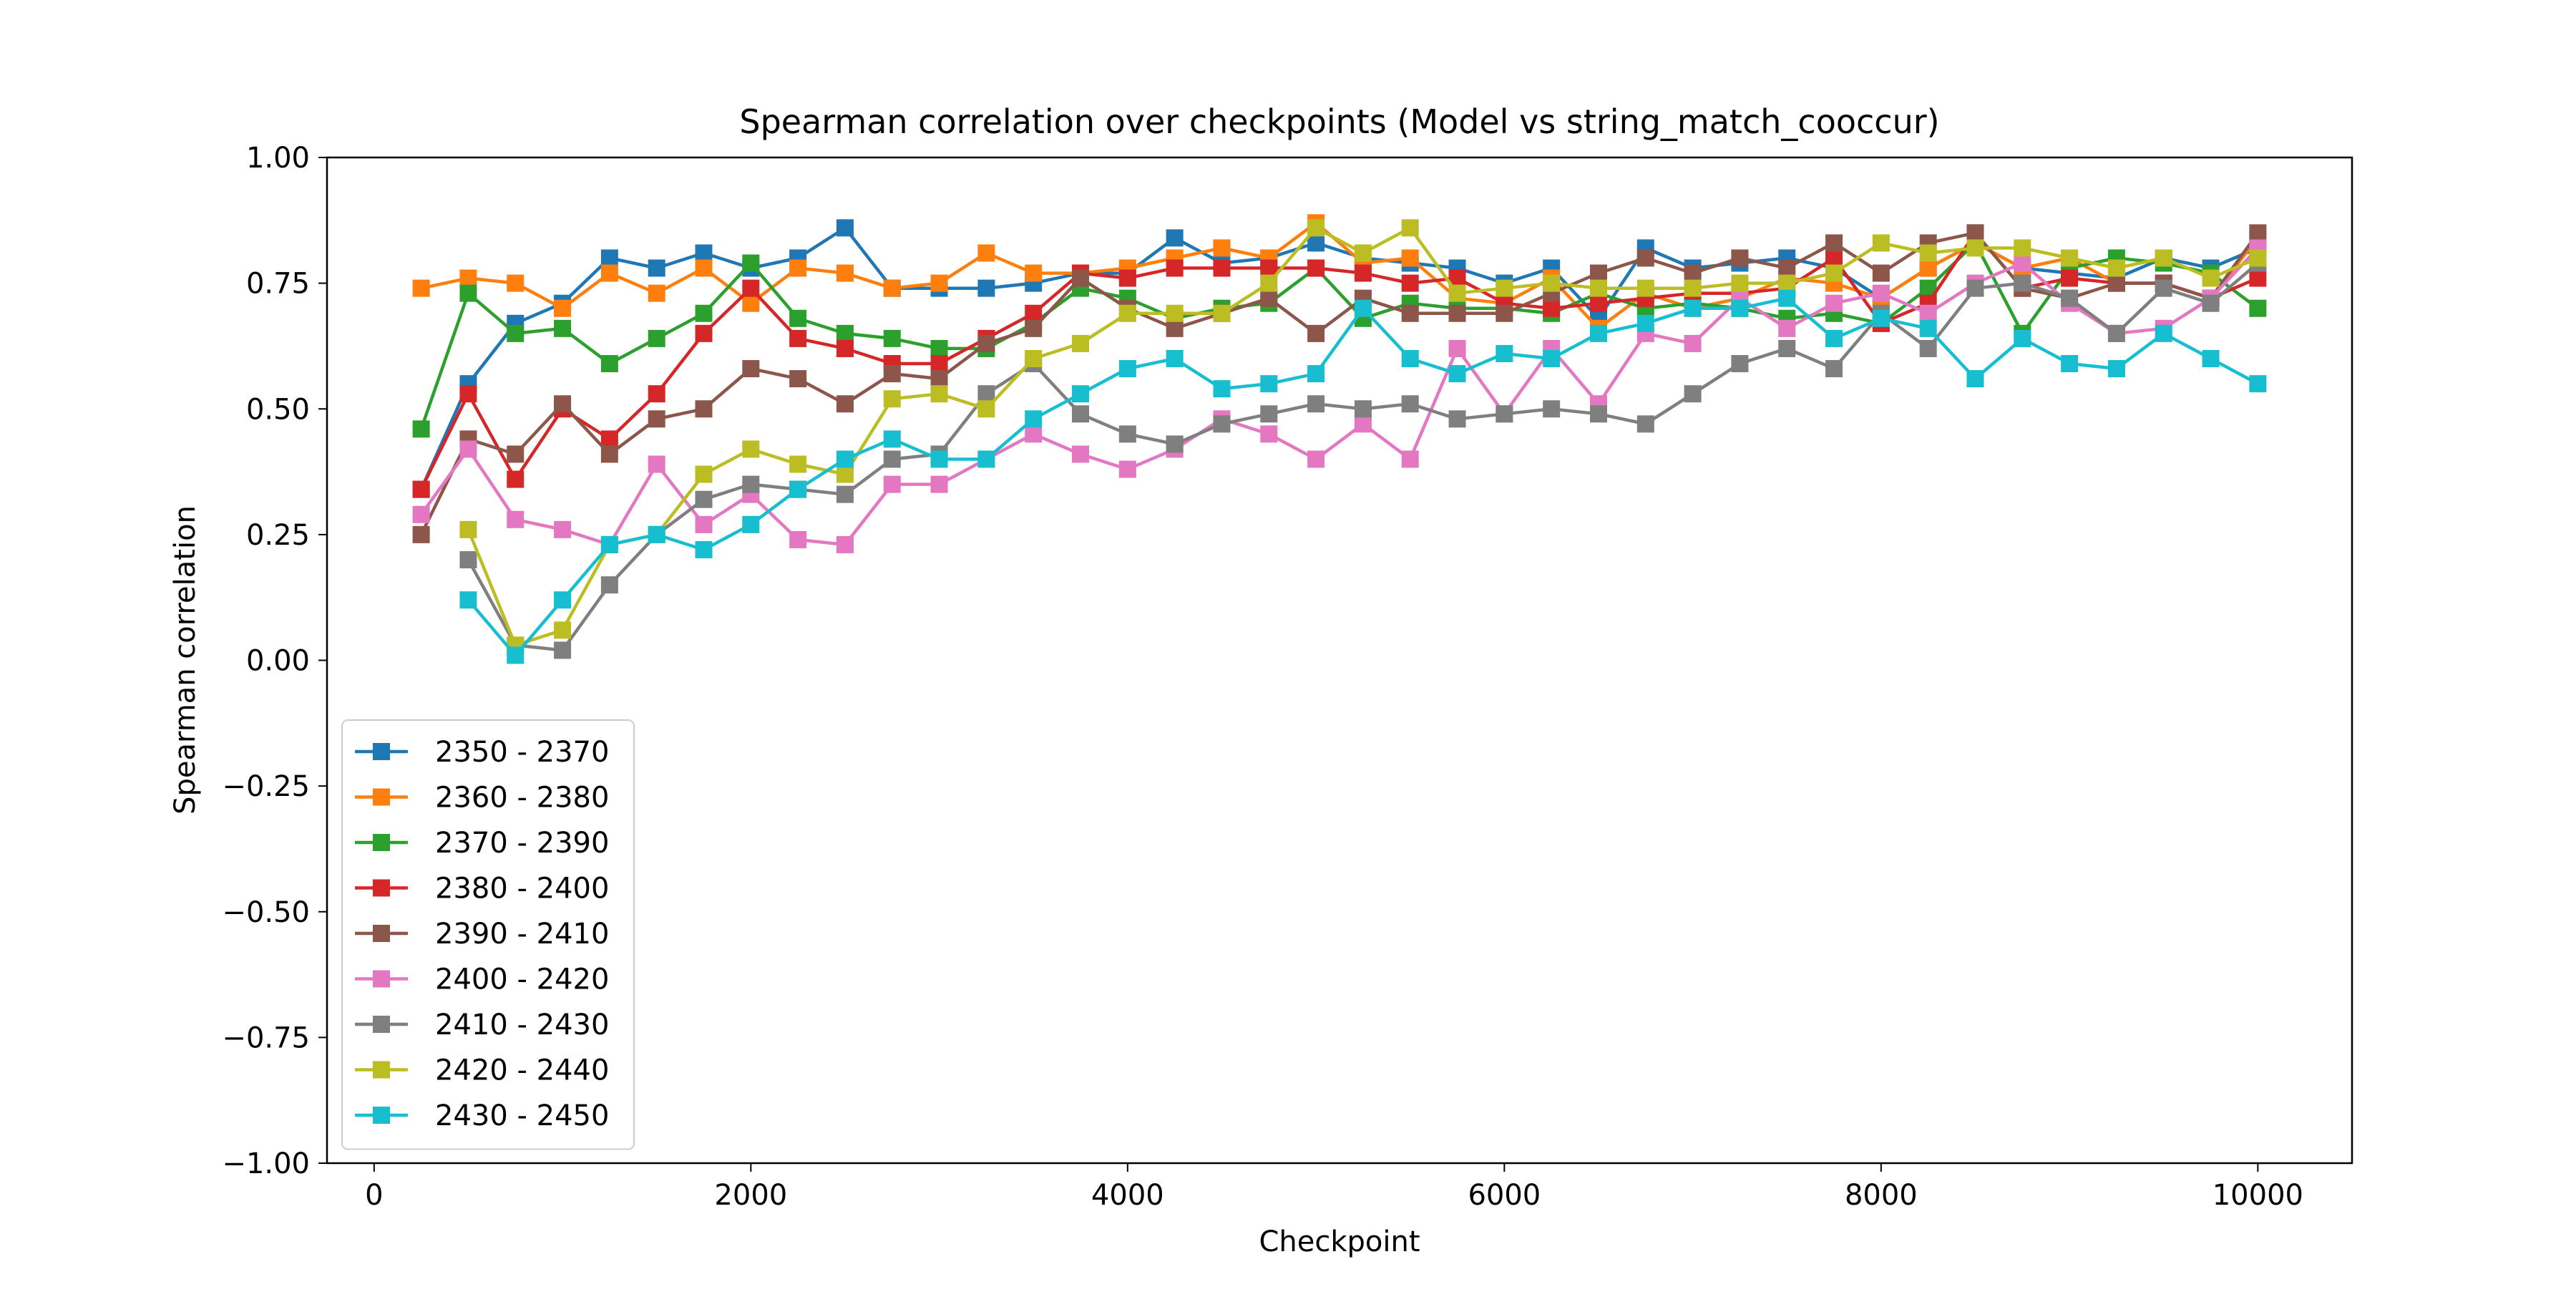  I want to click on legend-entry: 2430 - 2450, so click(482, 1115).